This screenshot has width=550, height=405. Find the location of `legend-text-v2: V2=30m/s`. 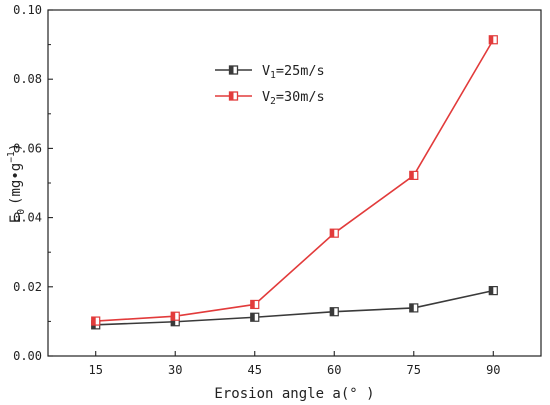

legend-text-v2: V2=30m/s is located at coordinates (293, 98).